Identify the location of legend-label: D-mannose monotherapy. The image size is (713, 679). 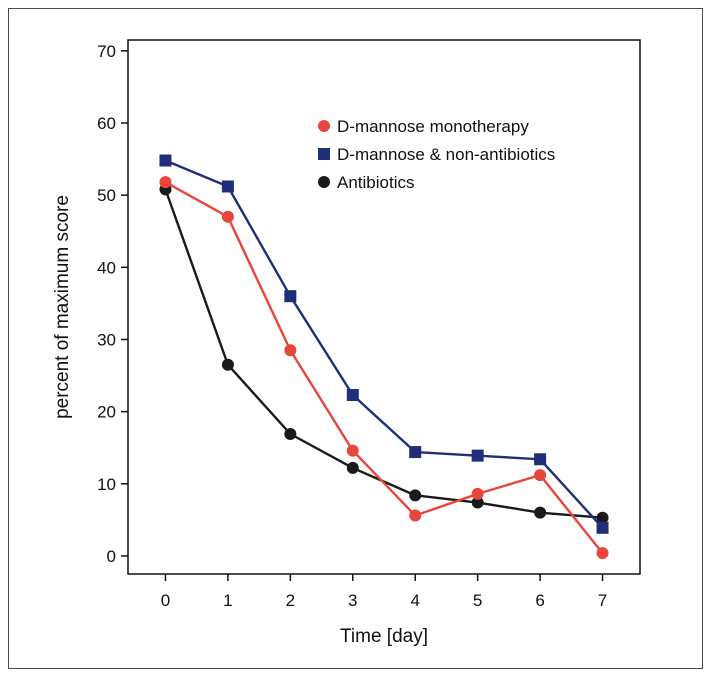
(433, 126).